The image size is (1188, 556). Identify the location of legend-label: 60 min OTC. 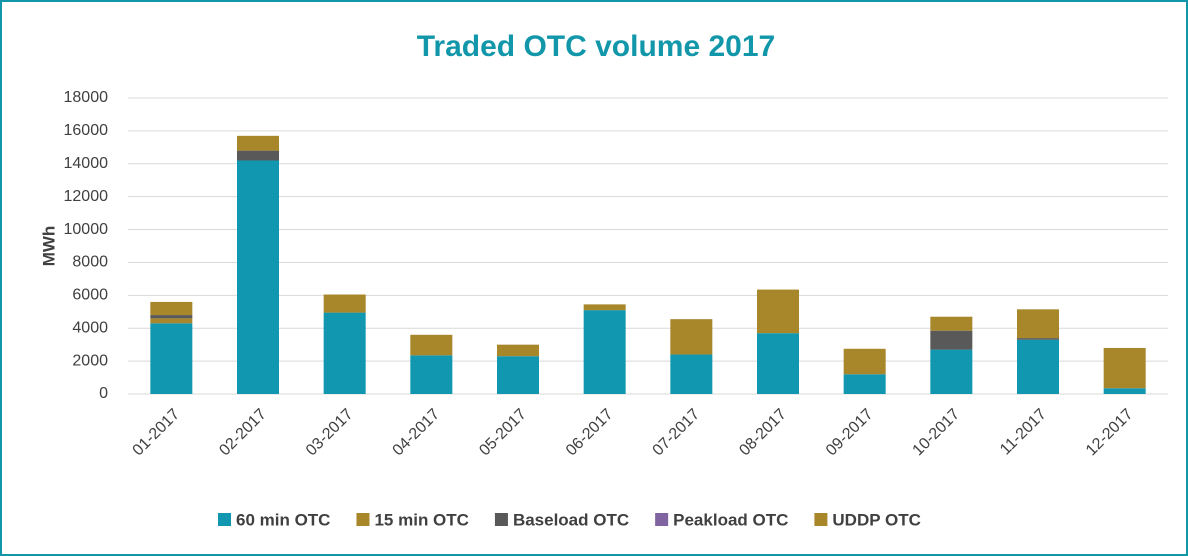
(283, 519).